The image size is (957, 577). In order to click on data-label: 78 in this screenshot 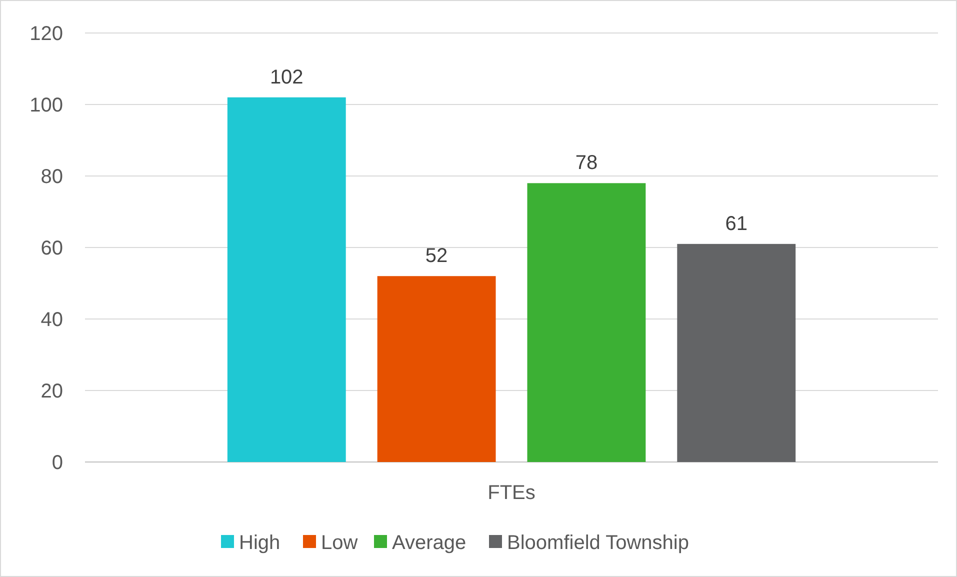, I will do `click(586, 163)`.